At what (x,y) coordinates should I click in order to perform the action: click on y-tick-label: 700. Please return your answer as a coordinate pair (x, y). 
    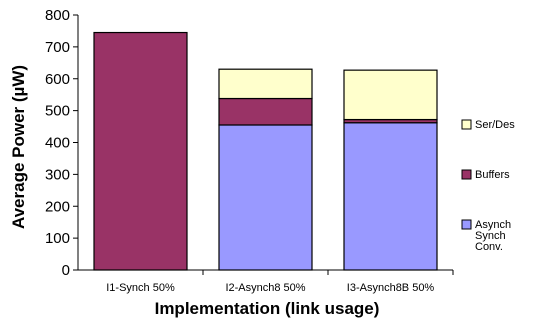
    Looking at the image, I should click on (57, 47).